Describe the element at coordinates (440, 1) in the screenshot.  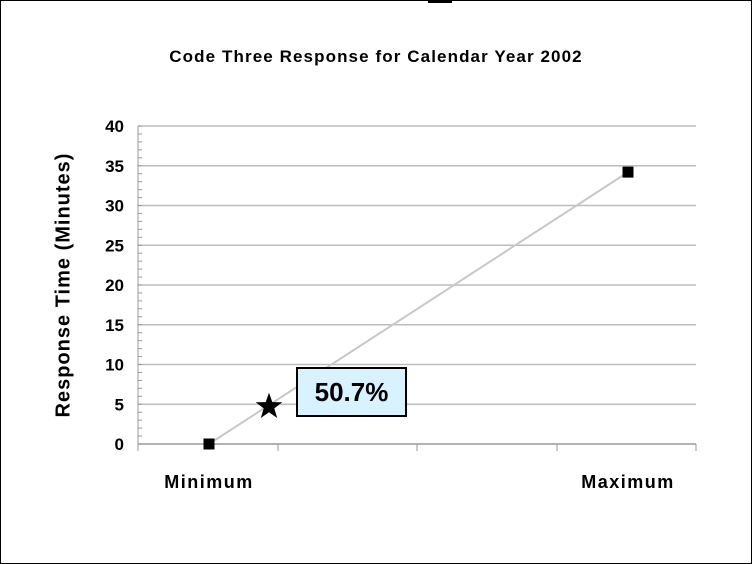
I see `top-edge-mark` at that location.